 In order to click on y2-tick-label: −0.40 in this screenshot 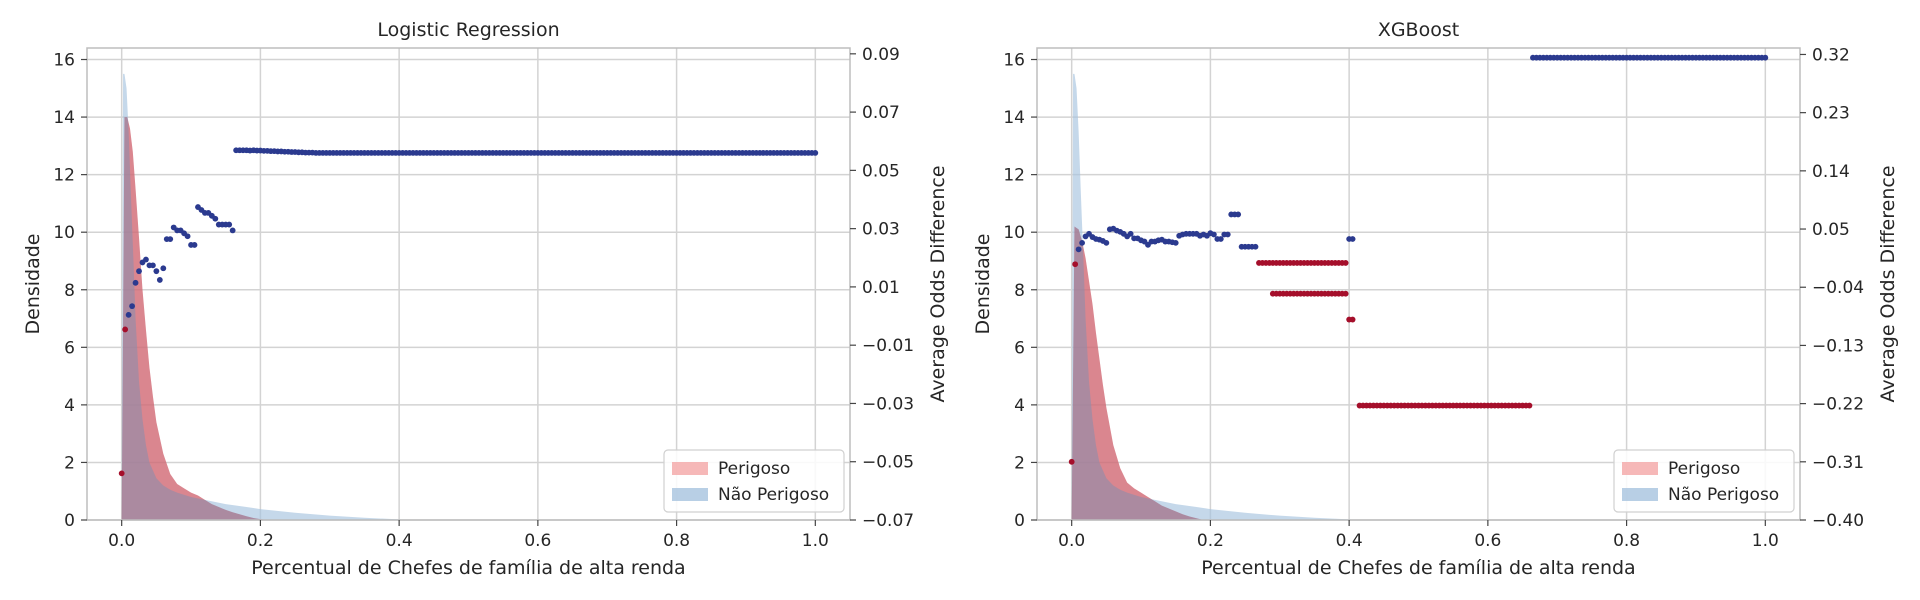, I will do `click(1838, 521)`.